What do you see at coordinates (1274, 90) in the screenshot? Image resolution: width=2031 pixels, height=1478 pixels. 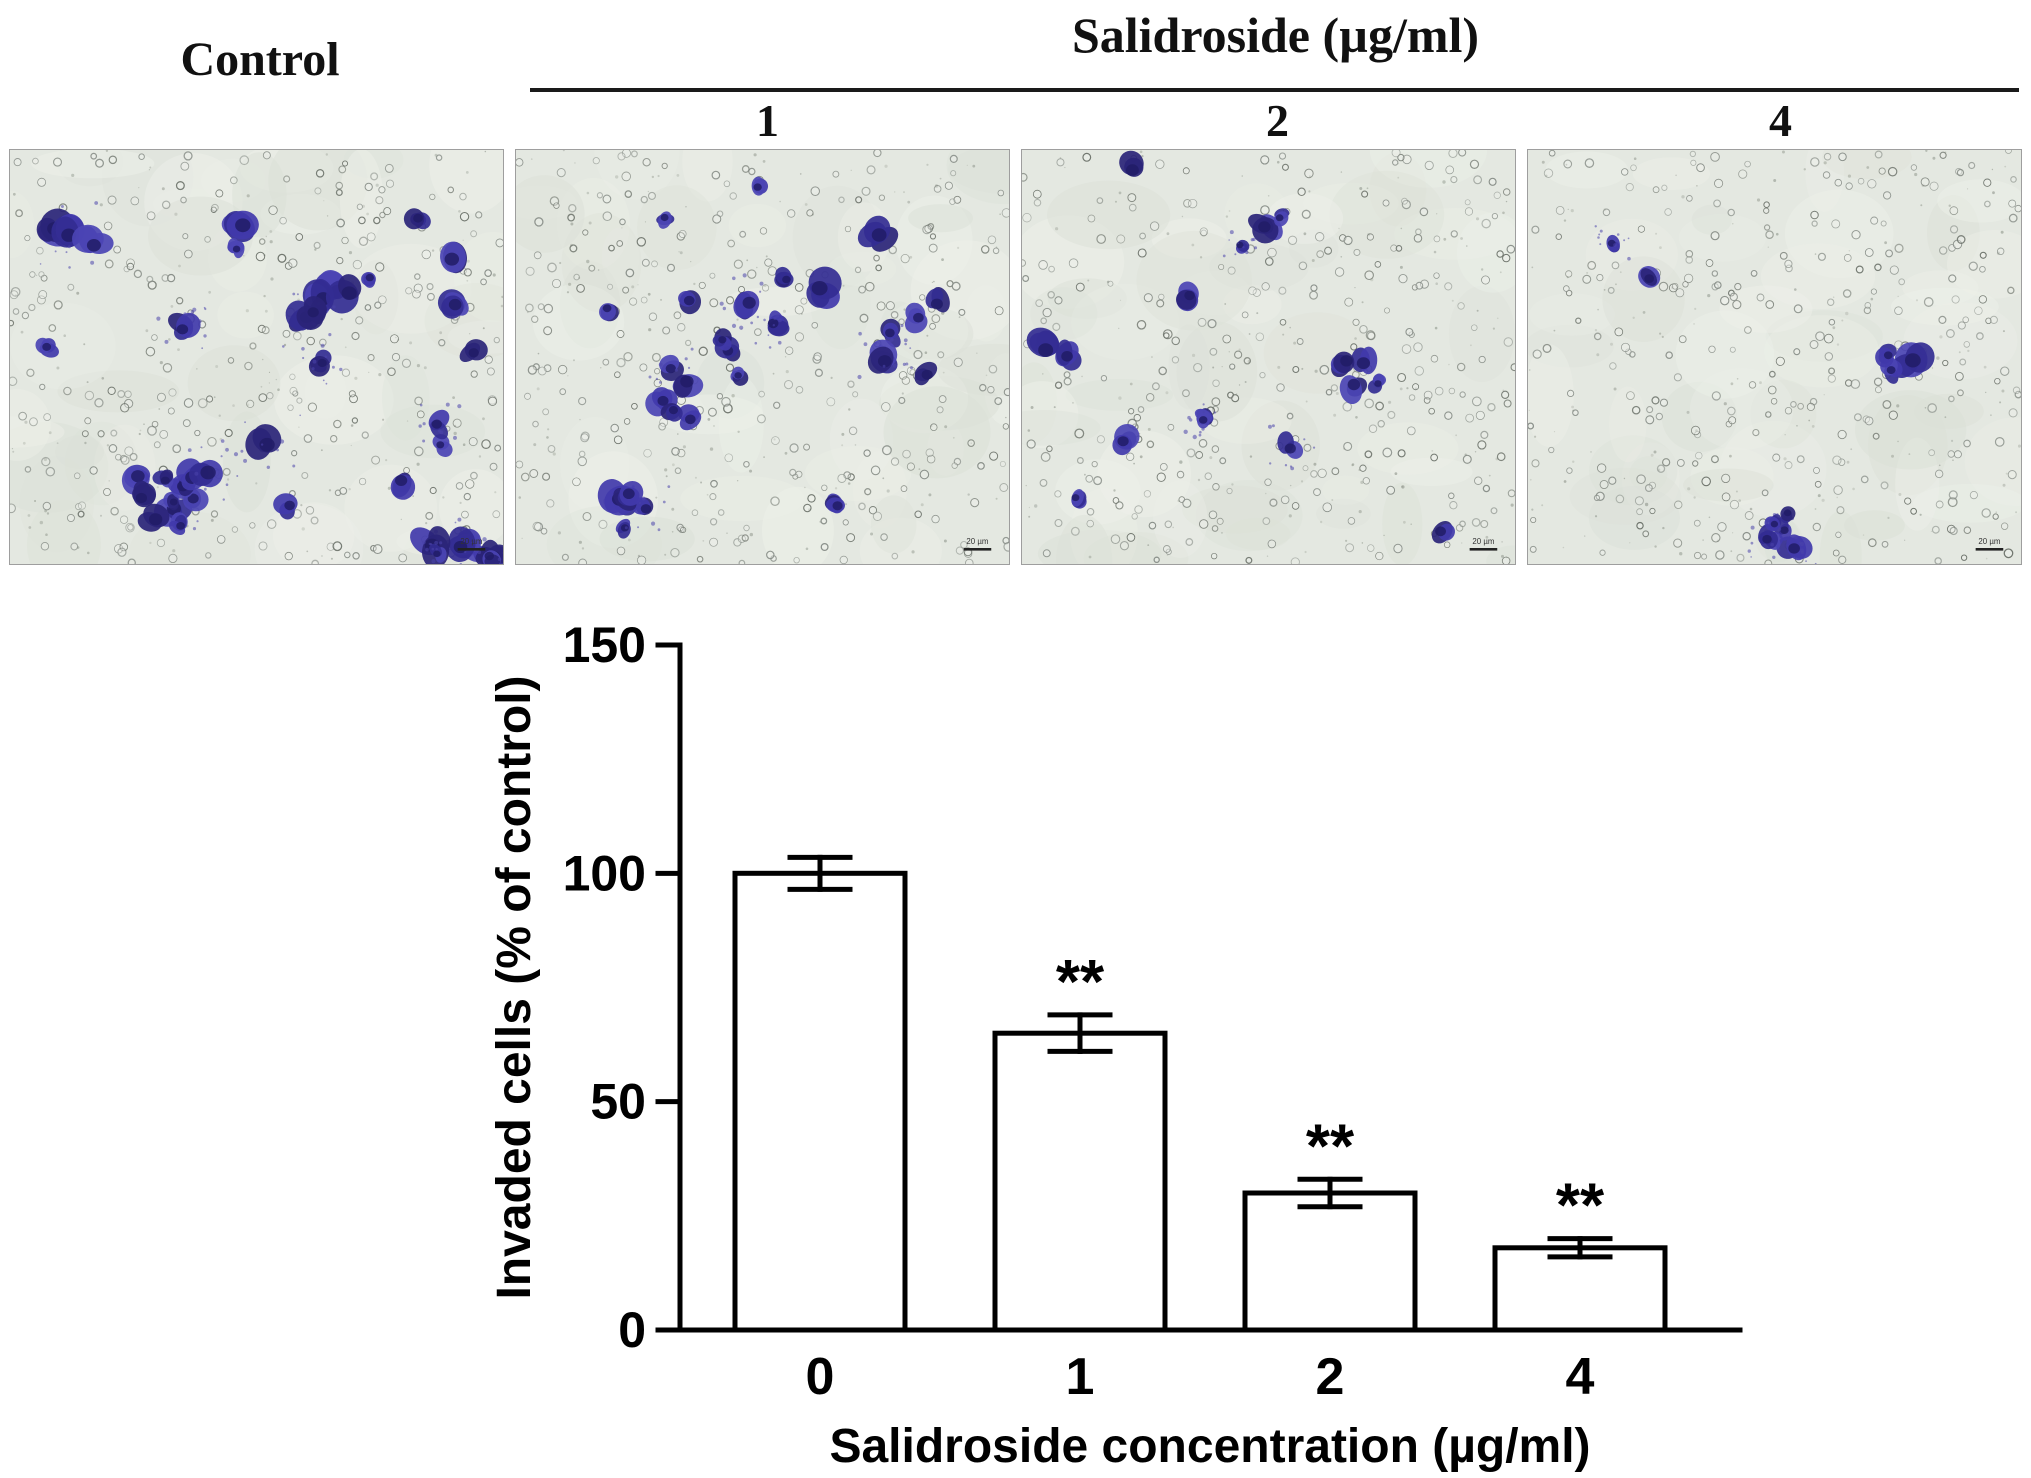 I see `group-underline` at bounding box center [1274, 90].